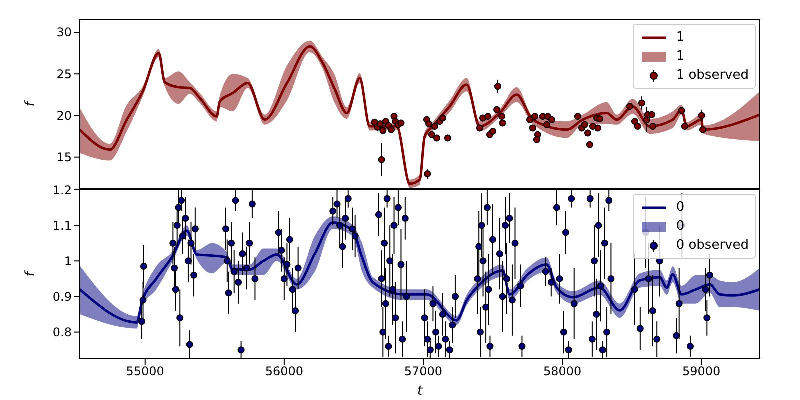 Image resolution: width=800 pixels, height=400 pixels. What do you see at coordinates (680, 226) in the screenshot?
I see `legend-label: 0` at bounding box center [680, 226].